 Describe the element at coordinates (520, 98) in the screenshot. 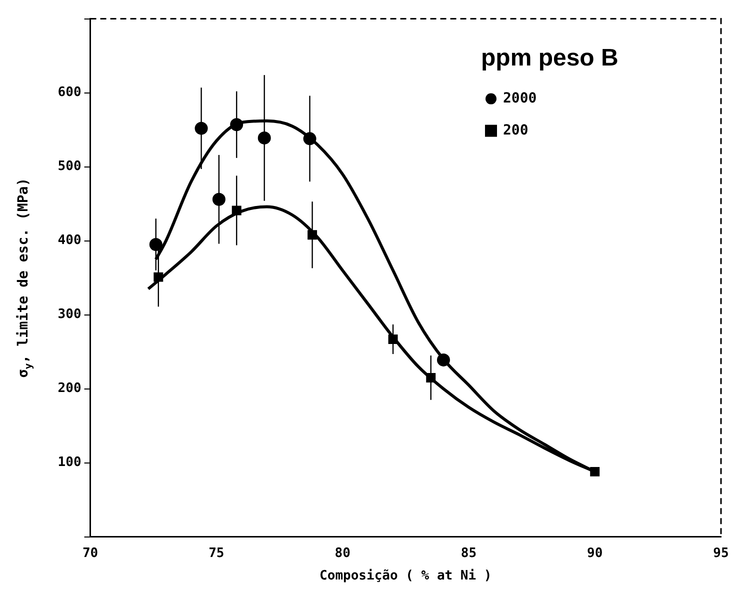

I see `legend-label: 2000` at that location.